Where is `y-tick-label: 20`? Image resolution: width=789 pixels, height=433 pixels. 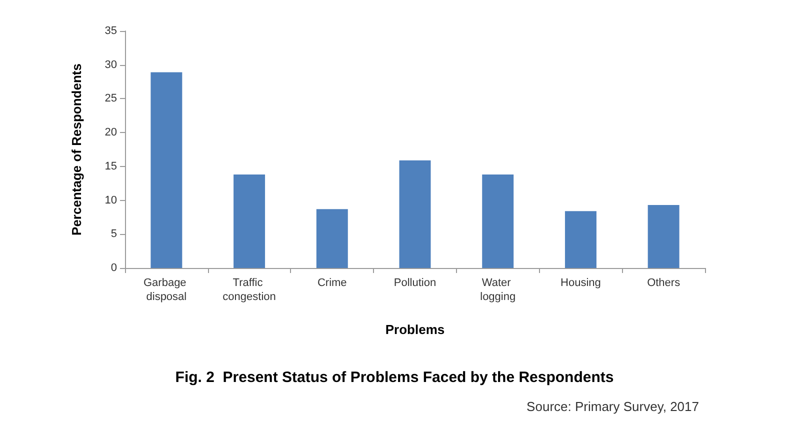
y-tick-label: 20 is located at coordinates (110, 132).